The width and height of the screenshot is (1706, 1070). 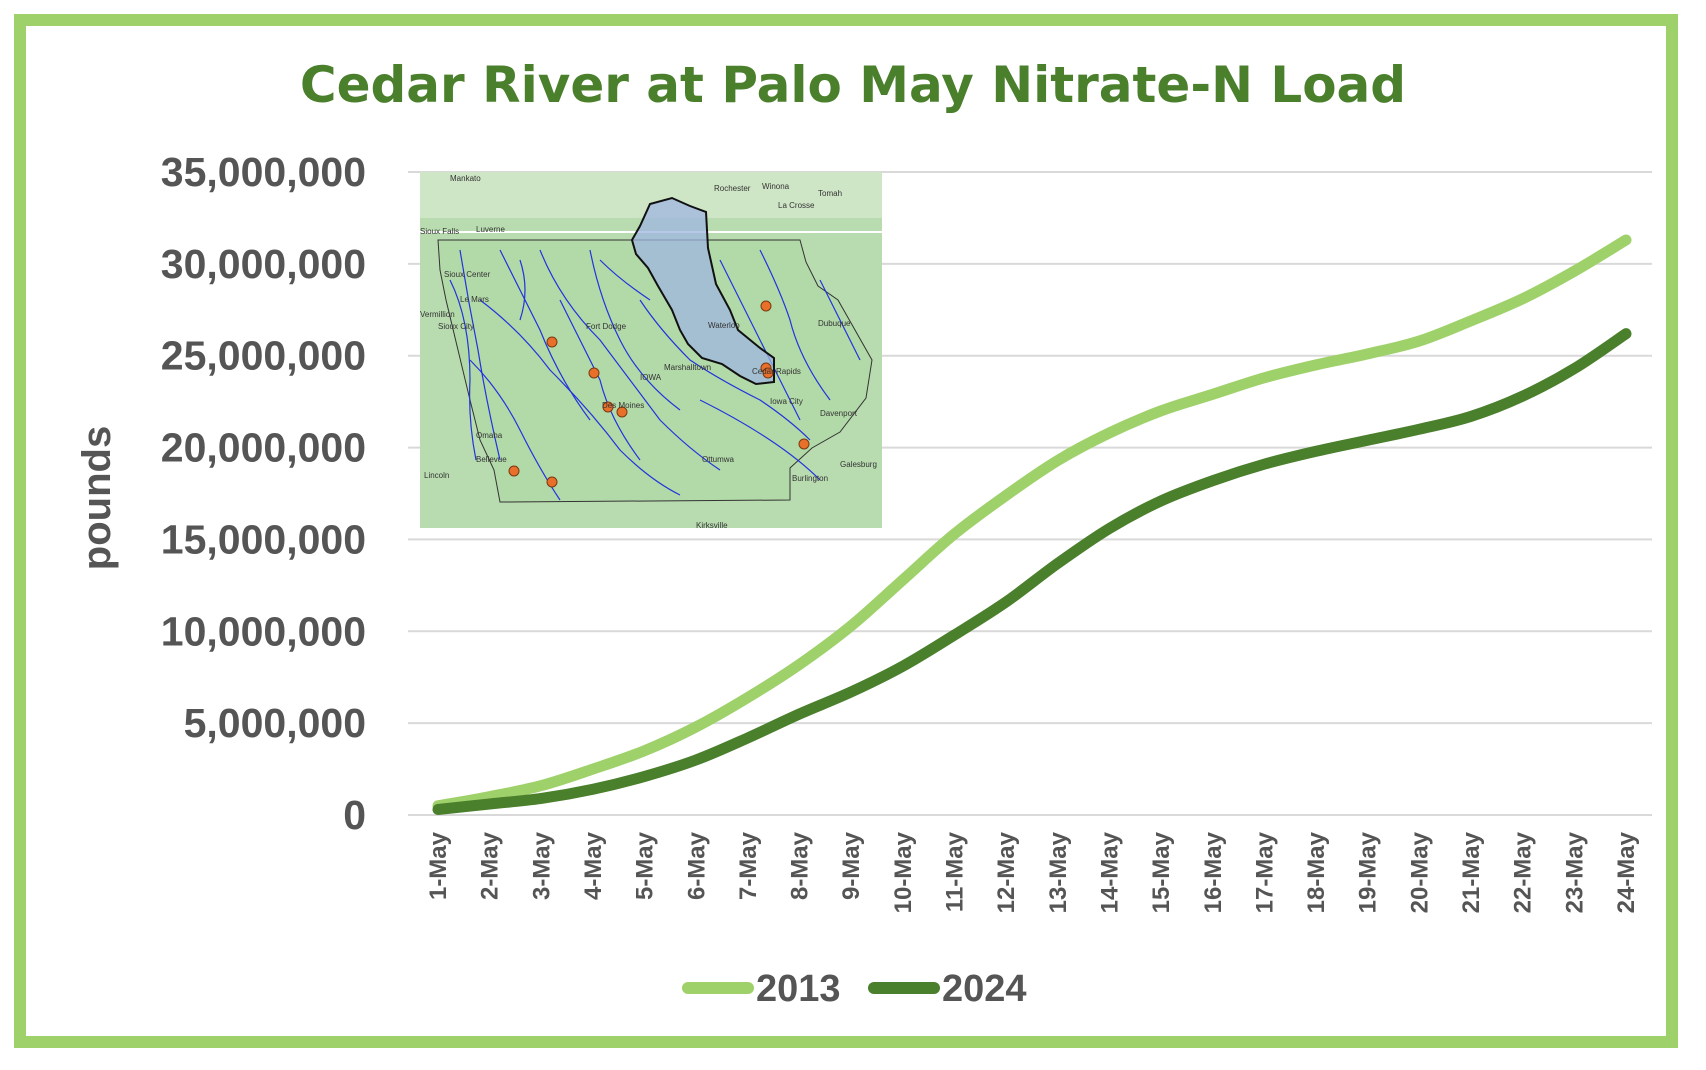 What do you see at coordinates (593, 865) in the screenshot?
I see `x-tick-label: 4-May` at bounding box center [593, 865].